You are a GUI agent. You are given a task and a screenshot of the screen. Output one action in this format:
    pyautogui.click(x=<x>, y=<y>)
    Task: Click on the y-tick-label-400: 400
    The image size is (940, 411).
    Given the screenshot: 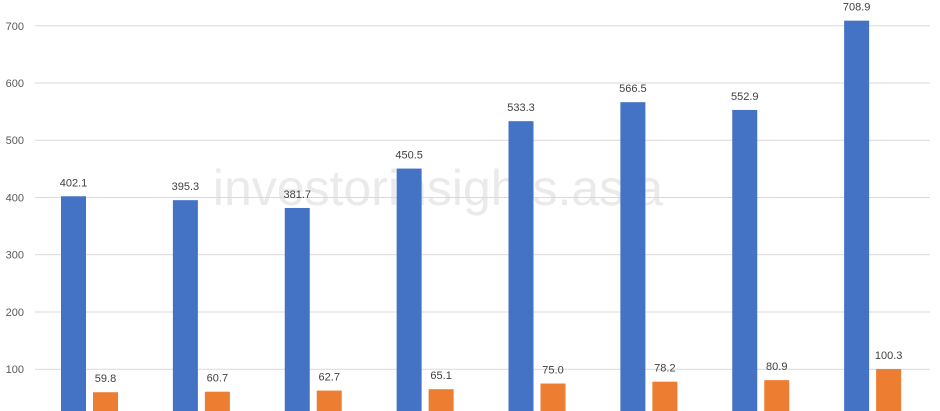 What is the action you would take?
    pyautogui.click(x=15, y=198)
    